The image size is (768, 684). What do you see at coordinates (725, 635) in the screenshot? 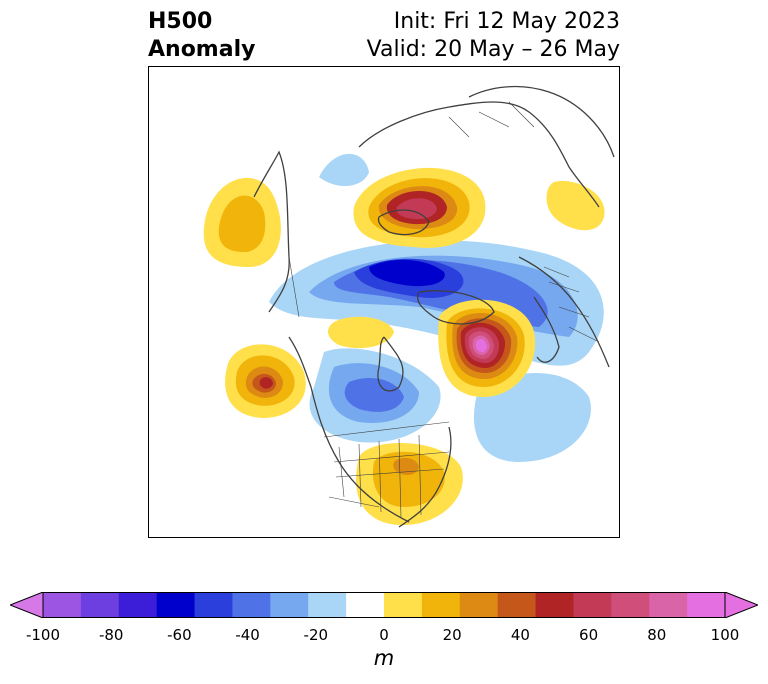
I see `colorbar-tick-label: 100` at bounding box center [725, 635].